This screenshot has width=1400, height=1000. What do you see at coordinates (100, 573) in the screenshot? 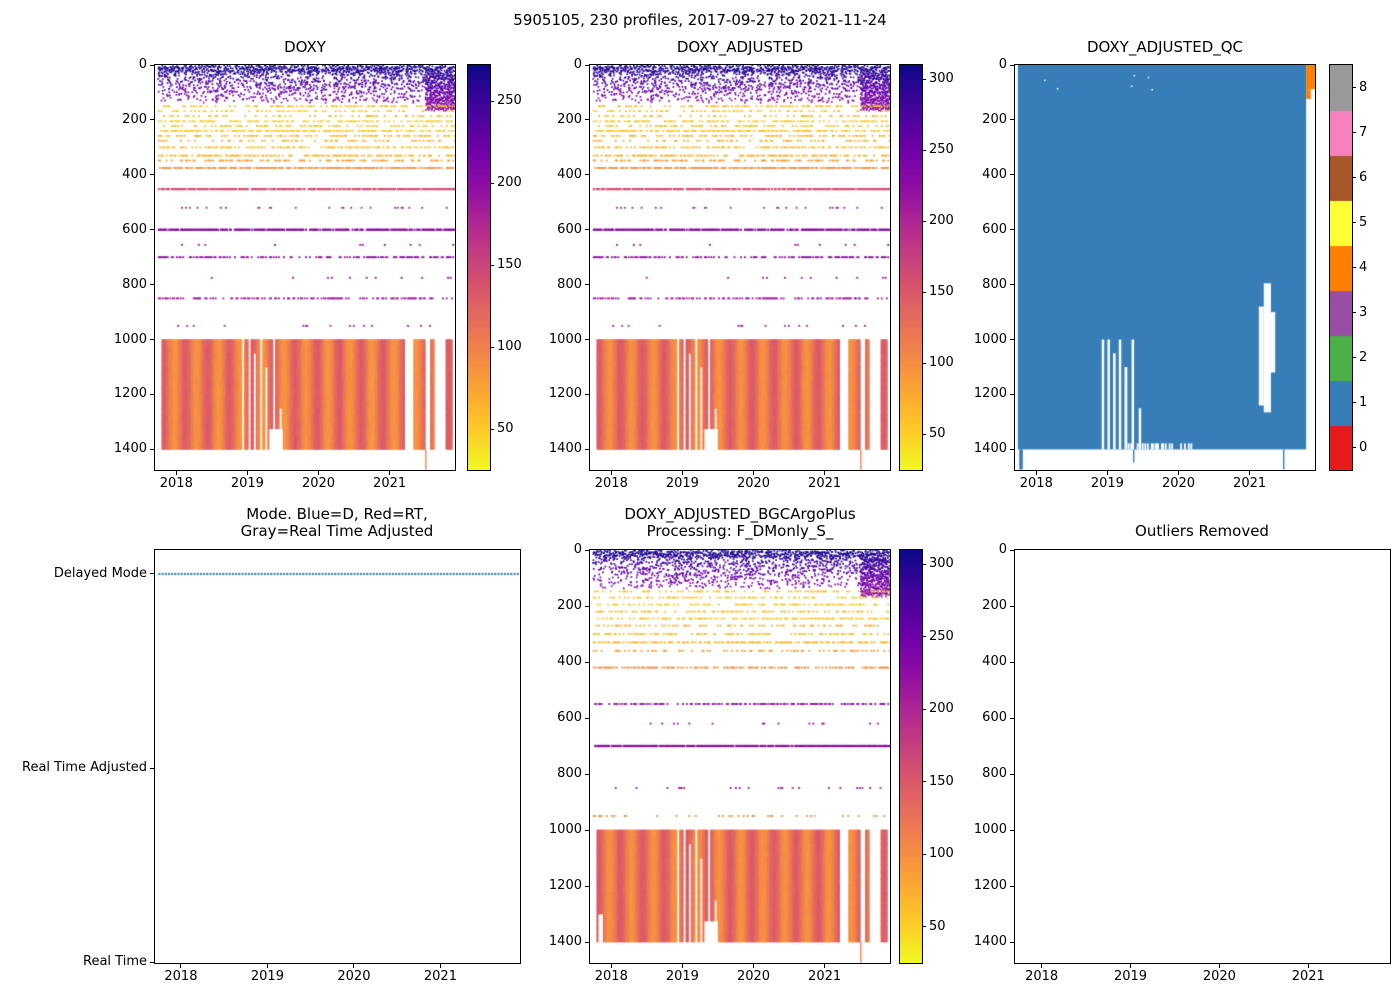
I see `mode-category-label: Delayed Mode` at bounding box center [100, 573].